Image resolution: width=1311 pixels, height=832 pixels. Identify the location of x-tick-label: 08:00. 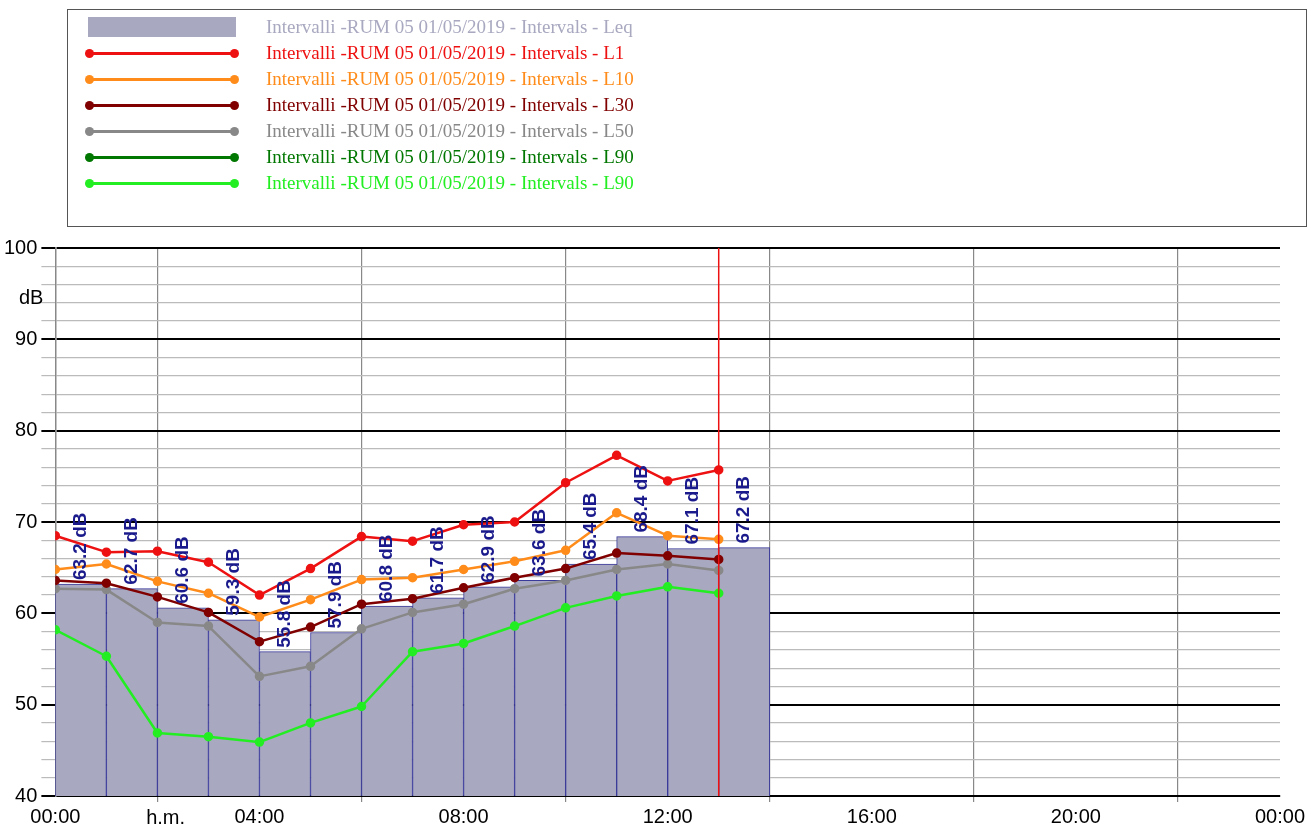
(463, 815).